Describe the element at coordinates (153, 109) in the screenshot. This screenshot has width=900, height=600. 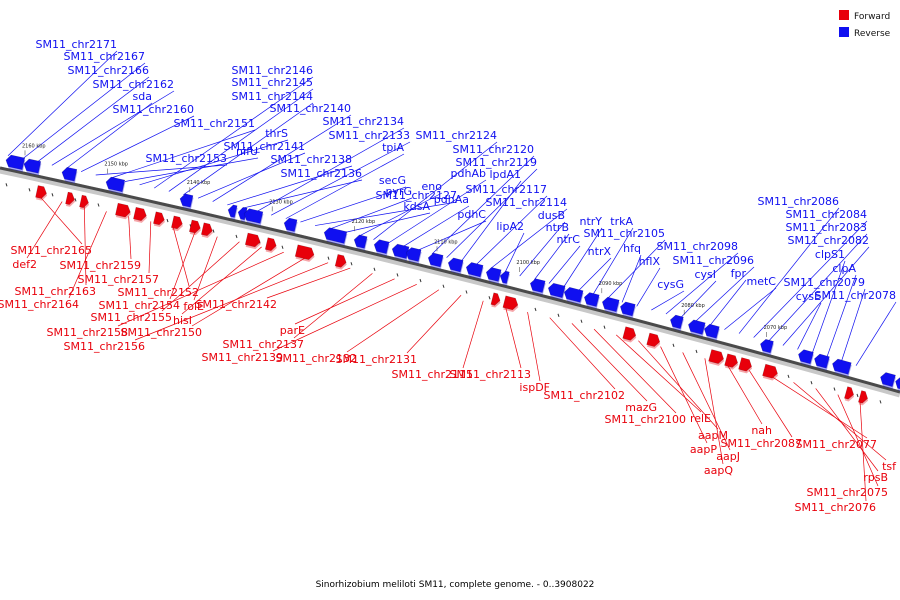
I see `gene-label: SM11_chr2160` at that location.